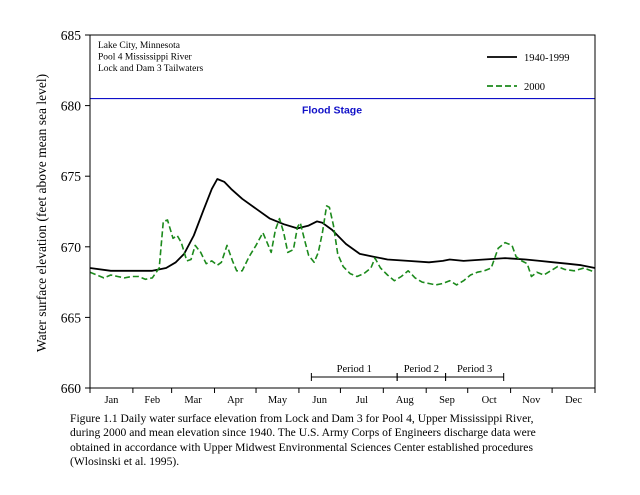 The image size is (640, 495). What do you see at coordinates (319, 400) in the screenshot?
I see `x-tick-label: Jun` at bounding box center [319, 400].